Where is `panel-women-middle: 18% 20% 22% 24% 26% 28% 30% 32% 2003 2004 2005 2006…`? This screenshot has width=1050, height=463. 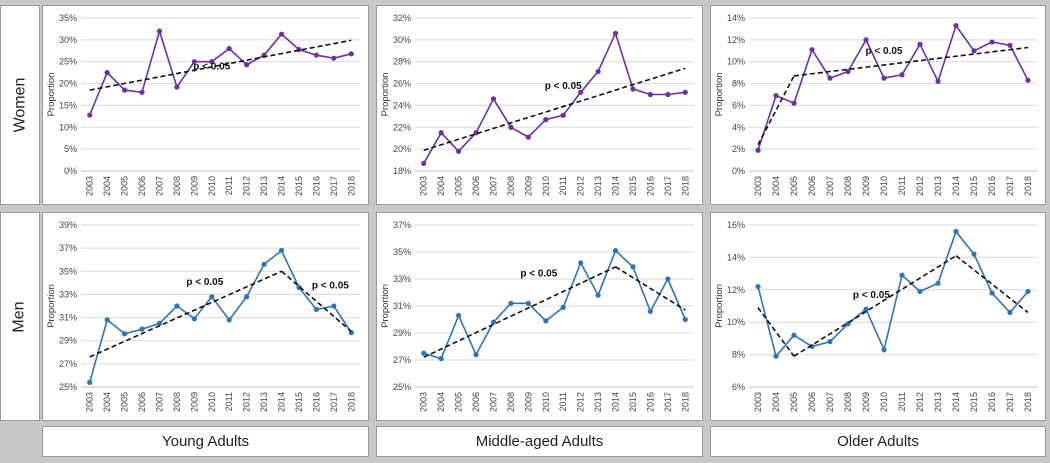
panel-women-middle: 18% 20% 22% 24% 26% 28% 30% 32% 2003 2004 2005 2006… is located at coordinates (539, 105).